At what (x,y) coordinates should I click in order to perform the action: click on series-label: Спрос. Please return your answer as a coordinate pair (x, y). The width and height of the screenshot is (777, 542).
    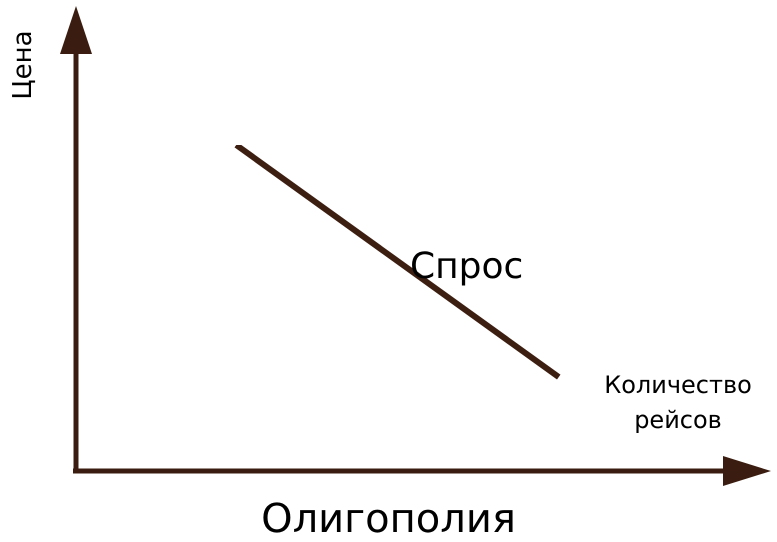
    Looking at the image, I should click on (467, 266).